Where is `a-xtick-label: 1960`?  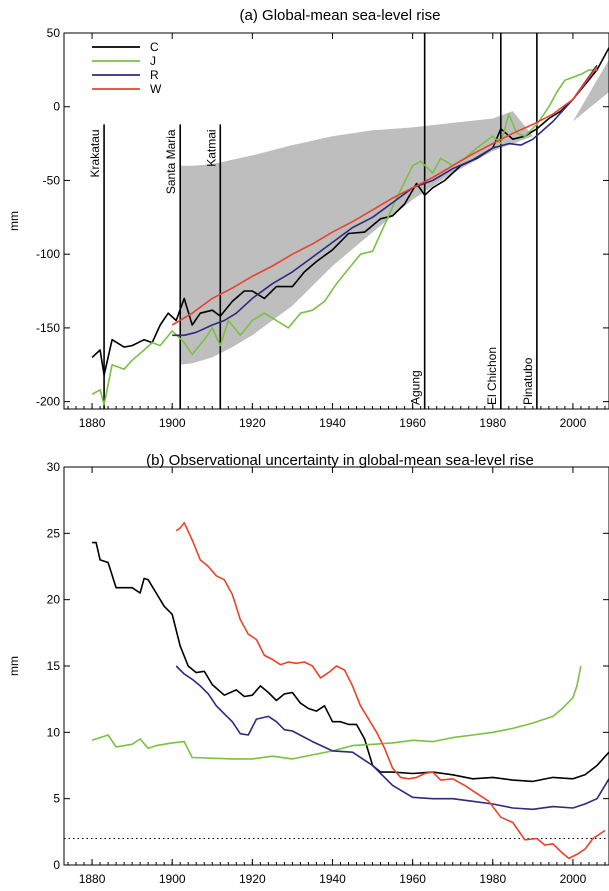
a-xtick-label: 1960 is located at coordinates (412, 423).